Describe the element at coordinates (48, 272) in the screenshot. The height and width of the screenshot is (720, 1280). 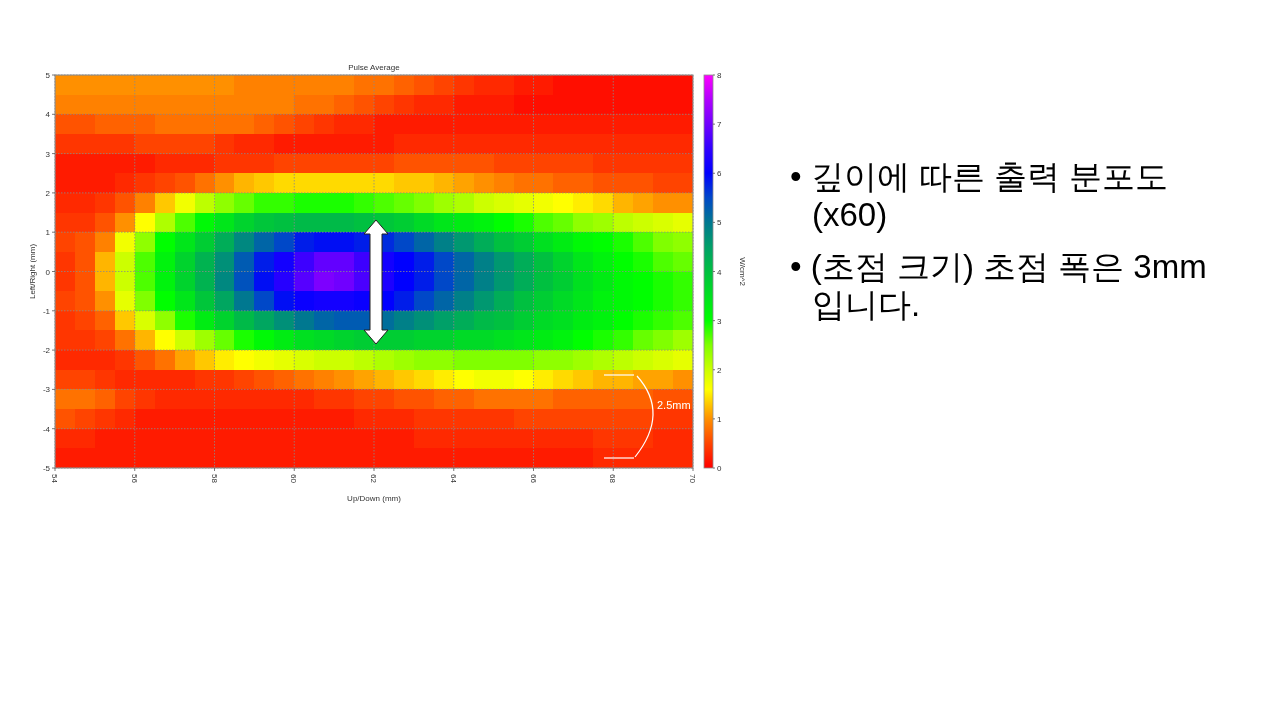
I see `y-tick-label: 0` at that location.